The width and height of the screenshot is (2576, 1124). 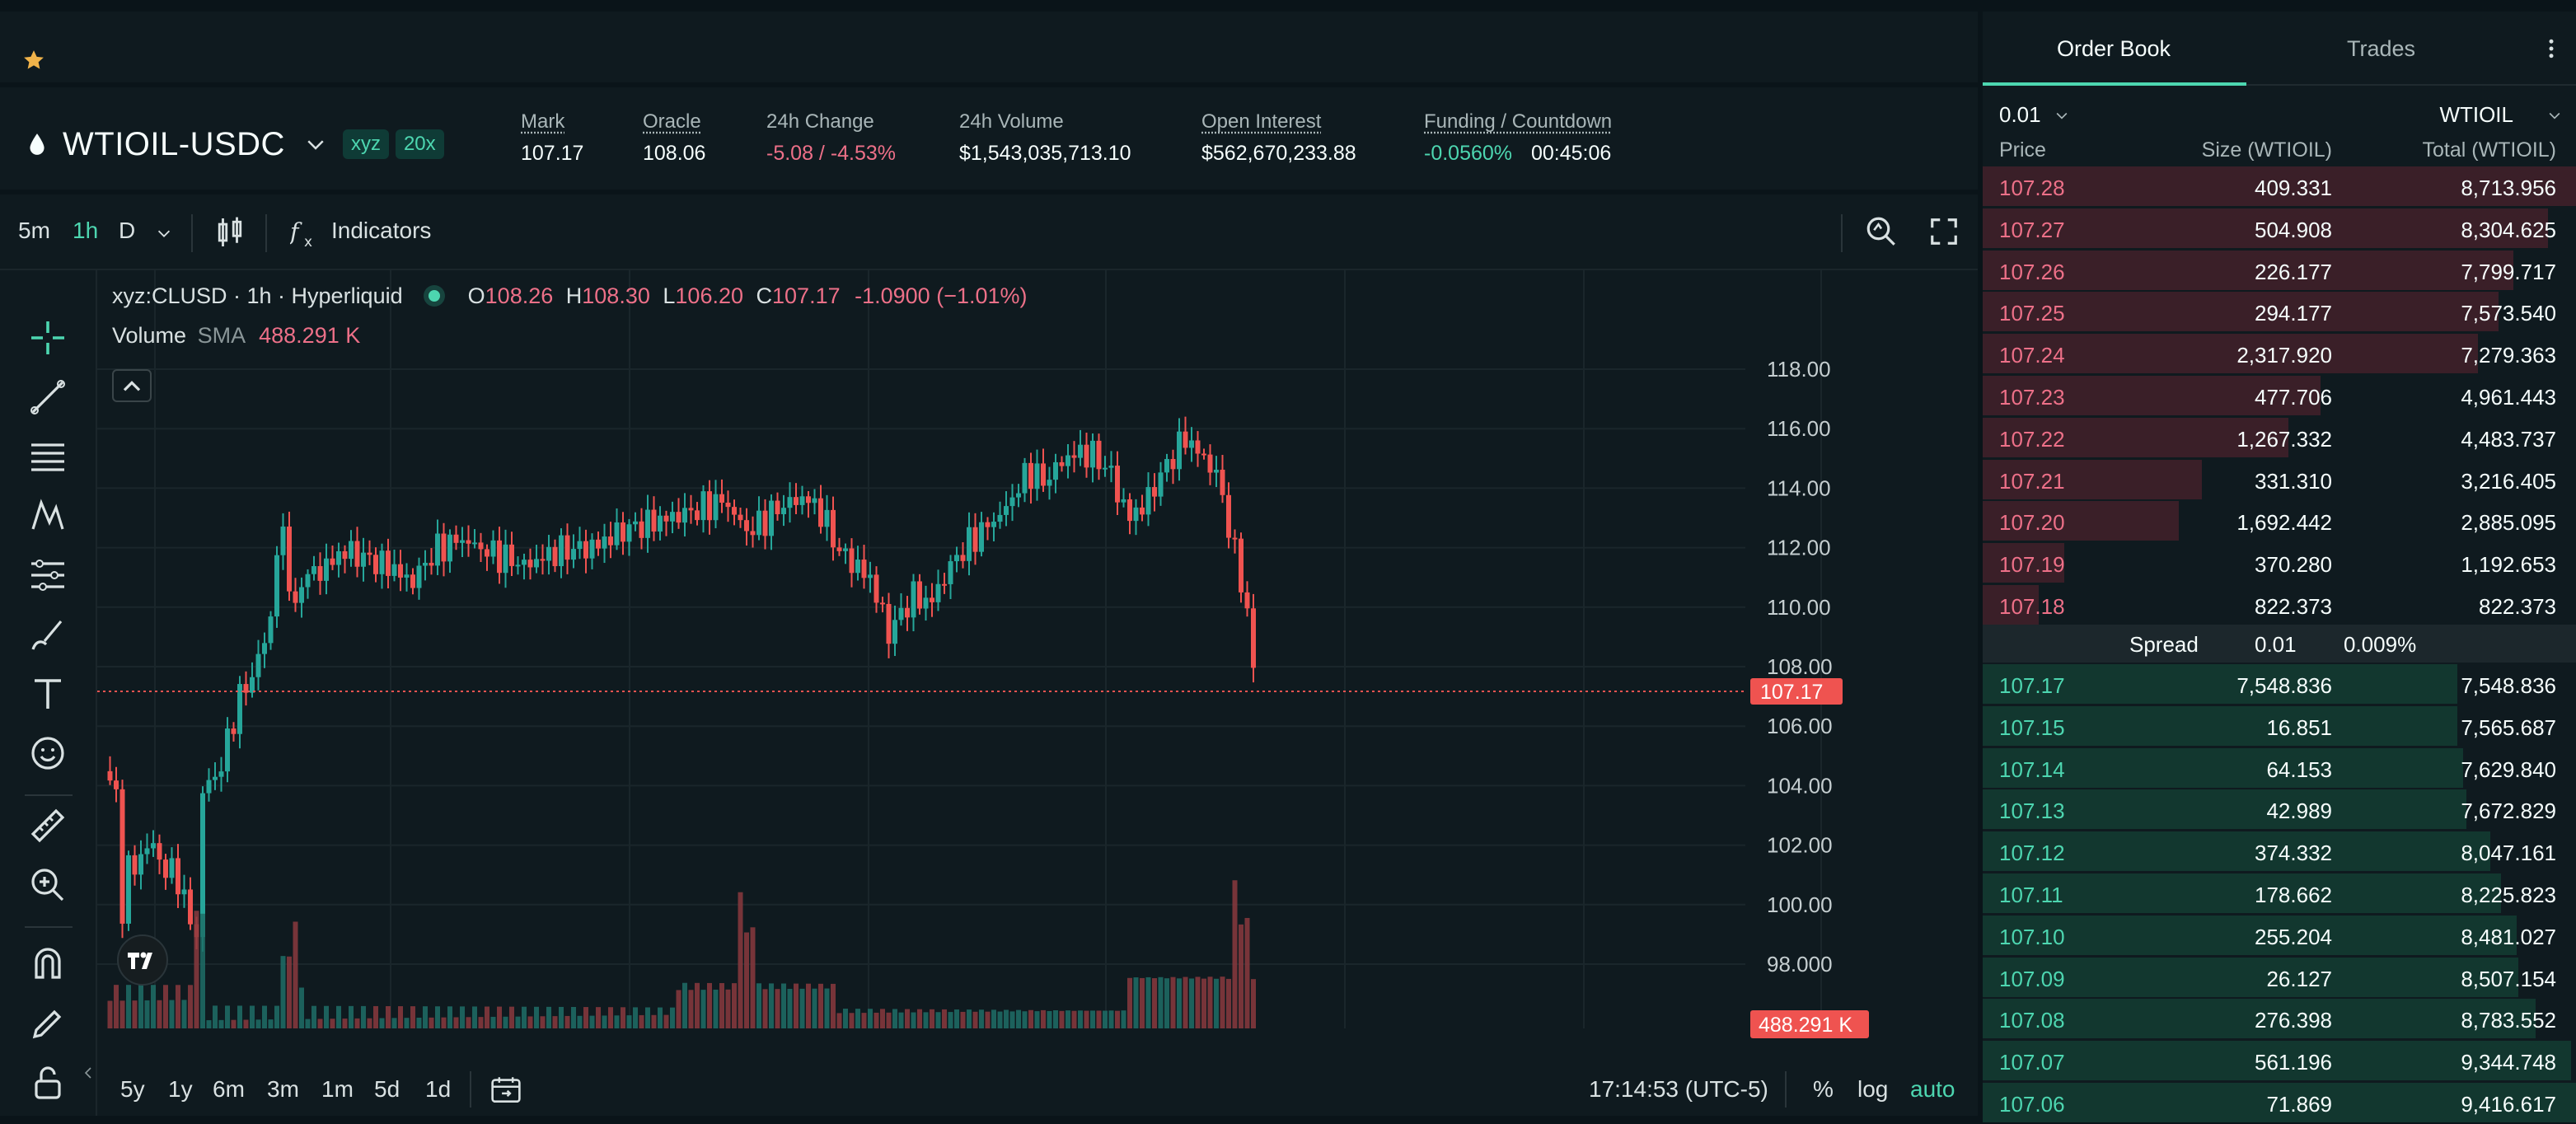 I want to click on ruler-icon, so click(x=48, y=825).